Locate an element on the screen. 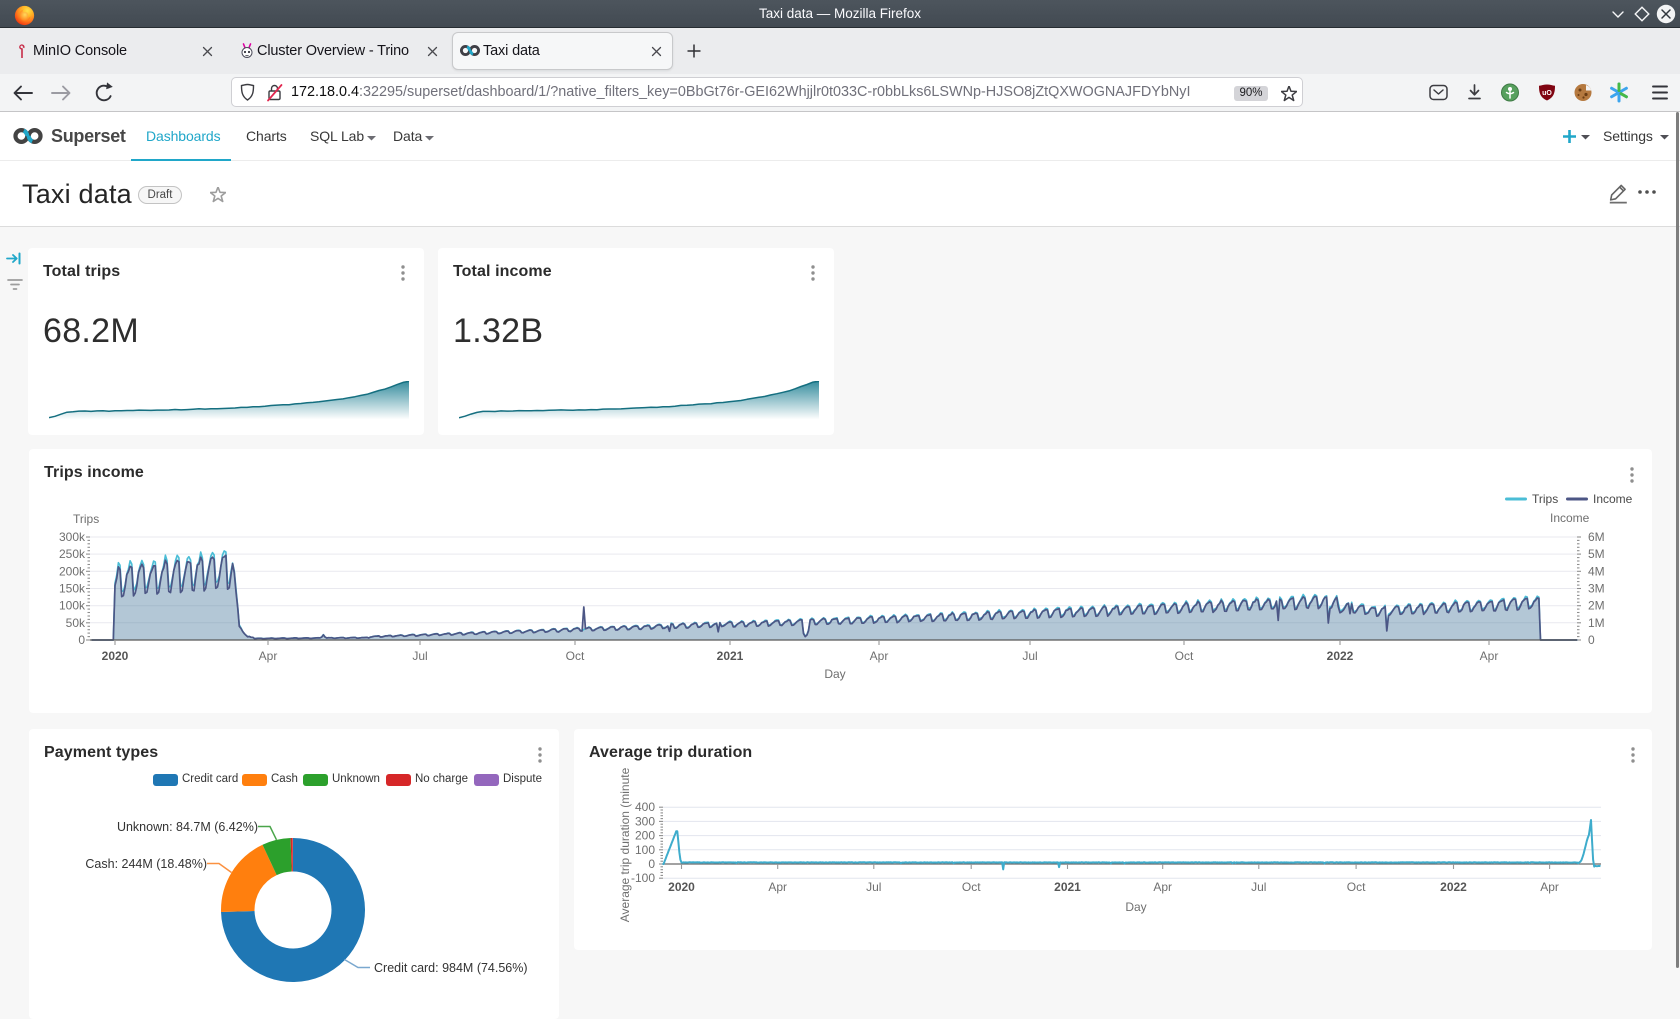 Image resolution: width=1680 pixels, height=1019 pixels. svg-text: 100k is located at coordinates (72, 606).